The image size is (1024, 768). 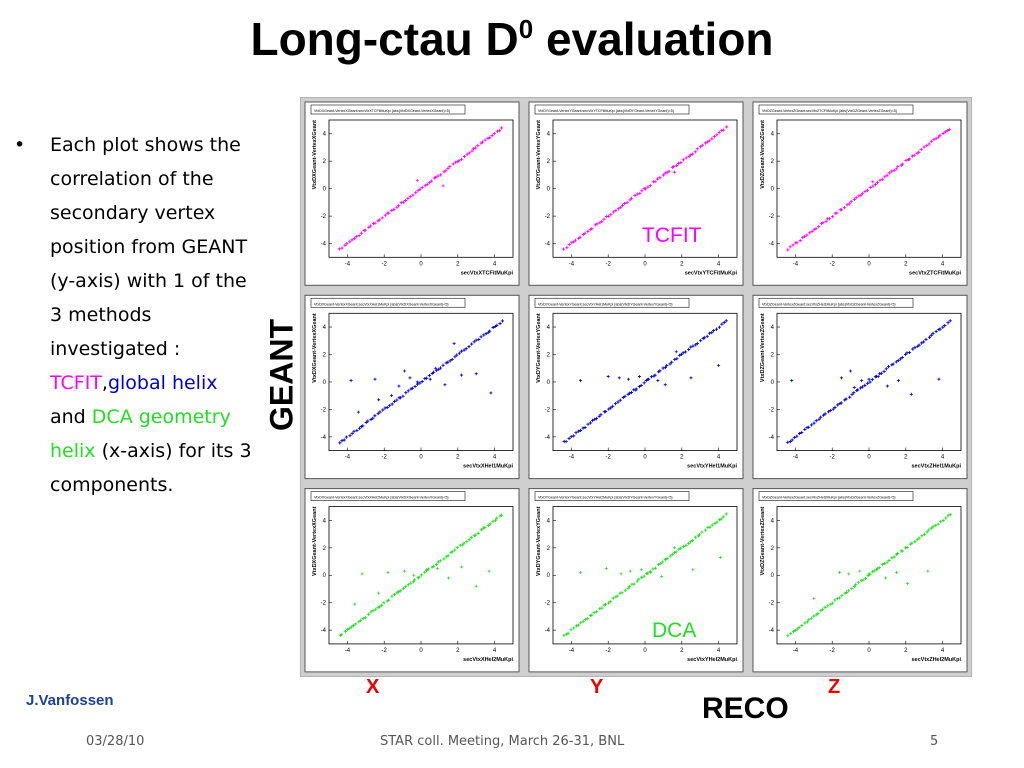 What do you see at coordinates (495, 264) in the screenshot?
I see `x-tick-label: 4` at bounding box center [495, 264].